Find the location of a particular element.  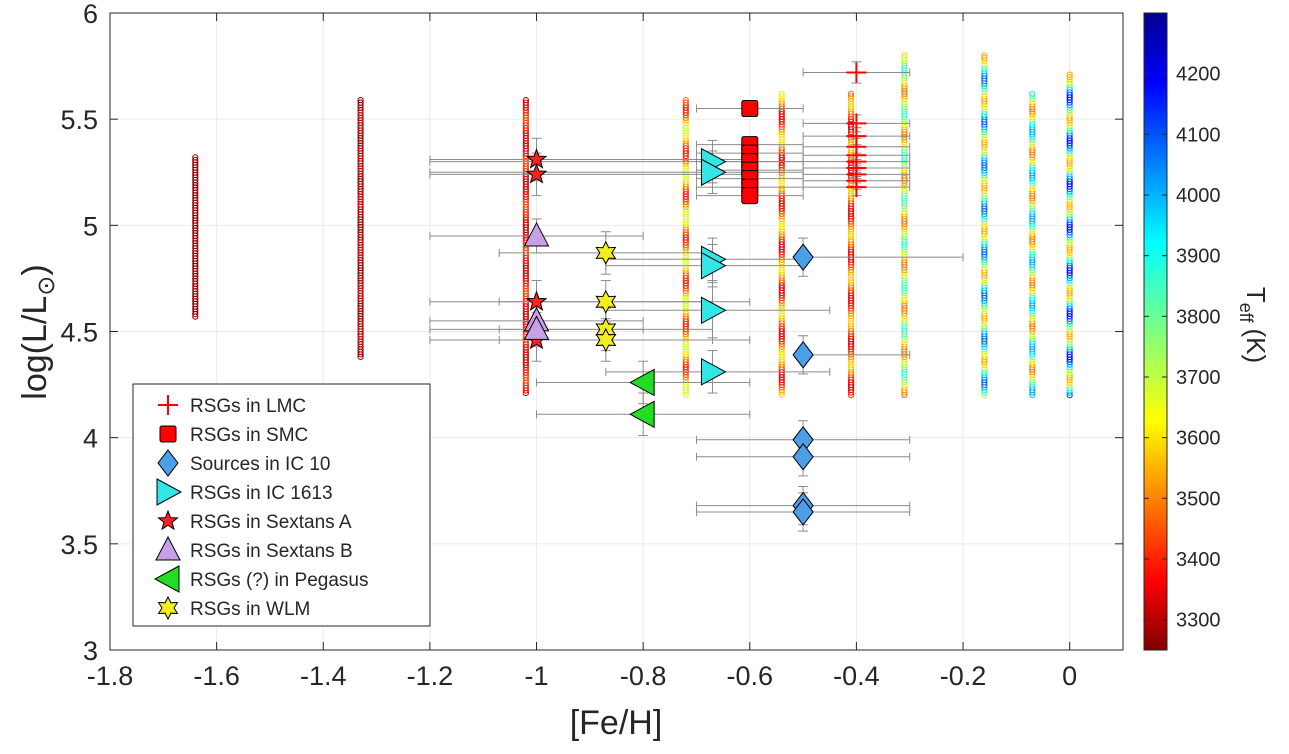

legend-label: RSGs in Sextans A is located at coordinates (271, 522).